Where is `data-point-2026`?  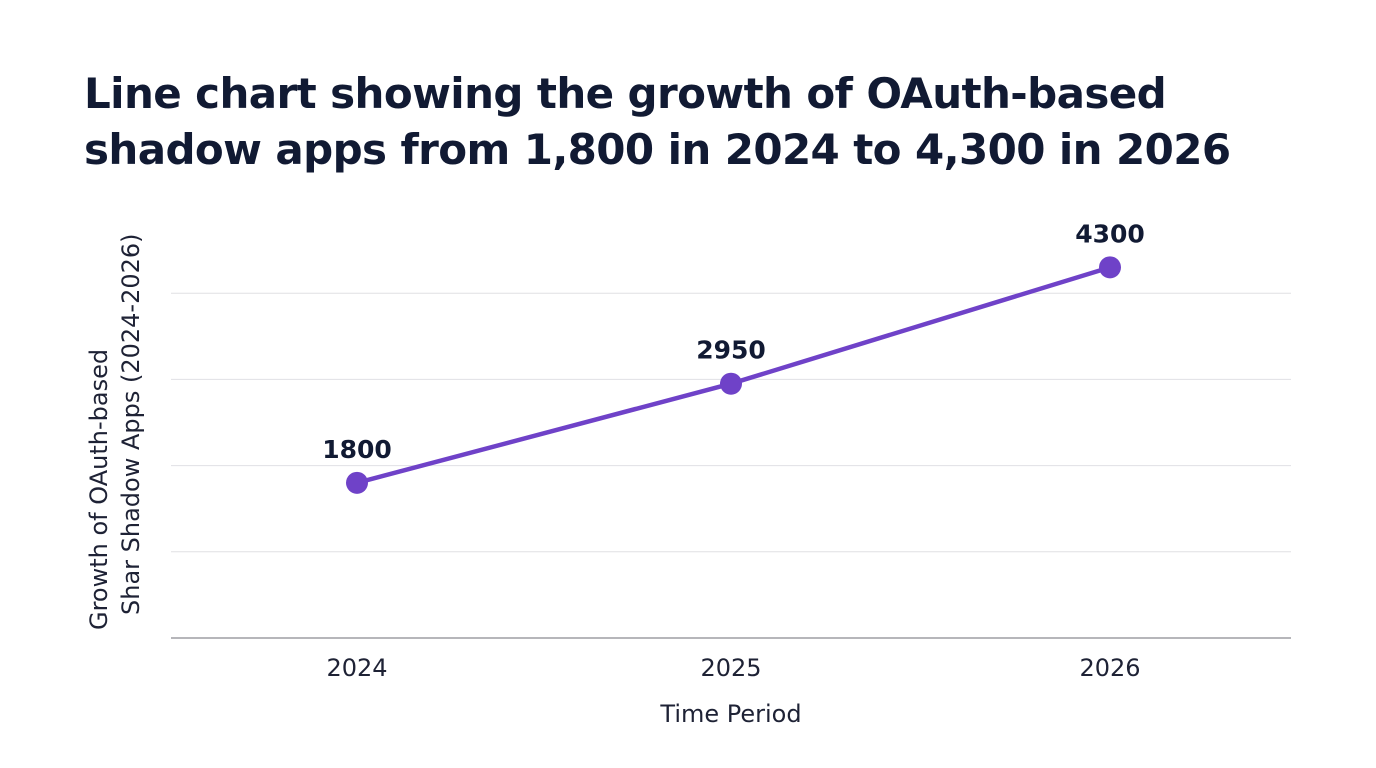
data-point-2026 is located at coordinates (1110, 267).